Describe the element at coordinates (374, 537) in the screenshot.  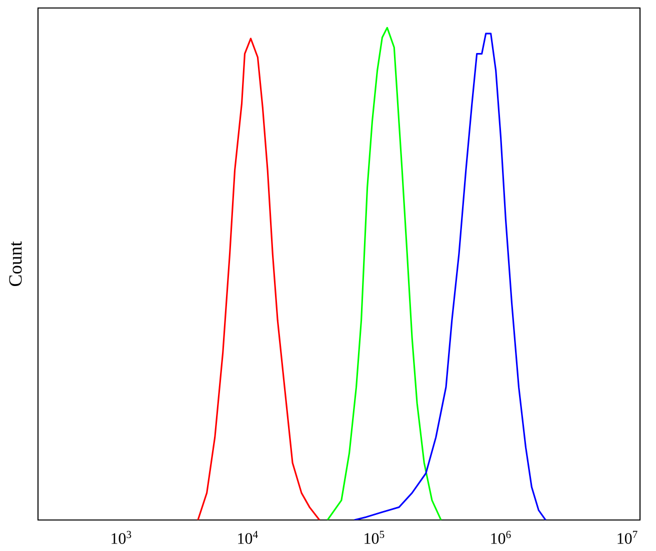
I see `x-tick-label: 10$^{5}$` at that location.